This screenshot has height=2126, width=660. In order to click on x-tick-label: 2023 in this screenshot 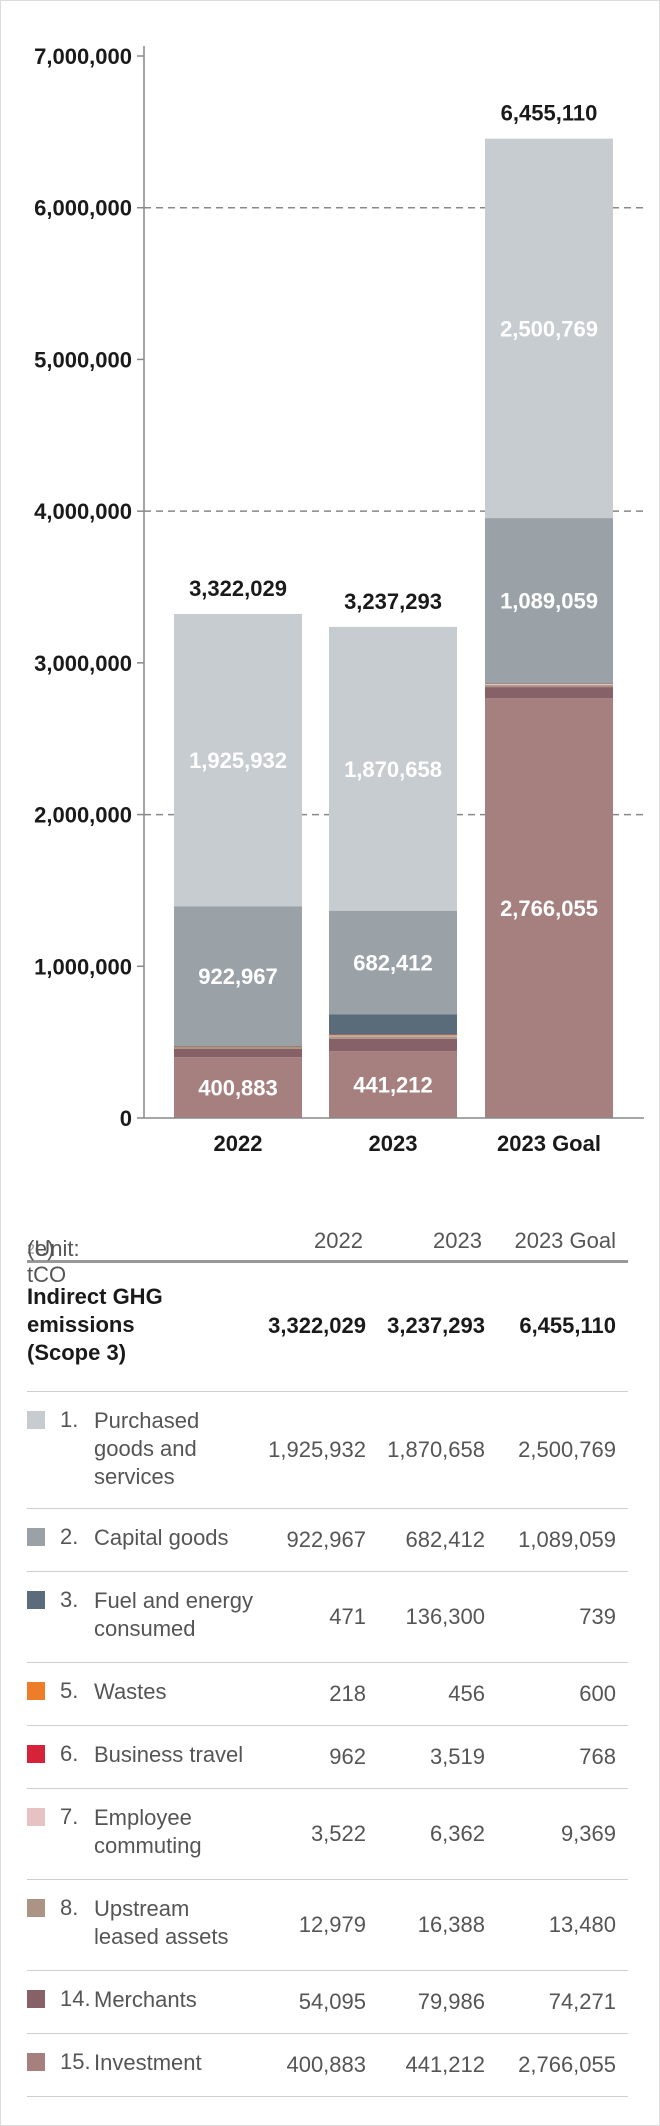, I will do `click(393, 1143)`.